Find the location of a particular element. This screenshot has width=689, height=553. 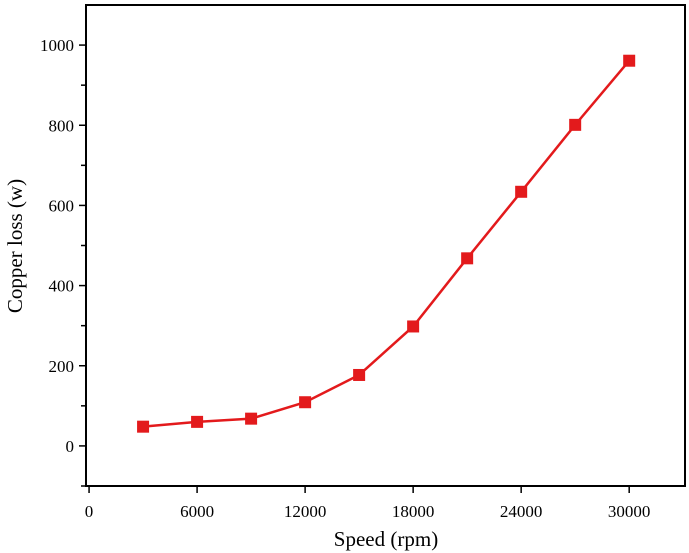

y-tick-label: 800 is located at coordinates (62, 125).